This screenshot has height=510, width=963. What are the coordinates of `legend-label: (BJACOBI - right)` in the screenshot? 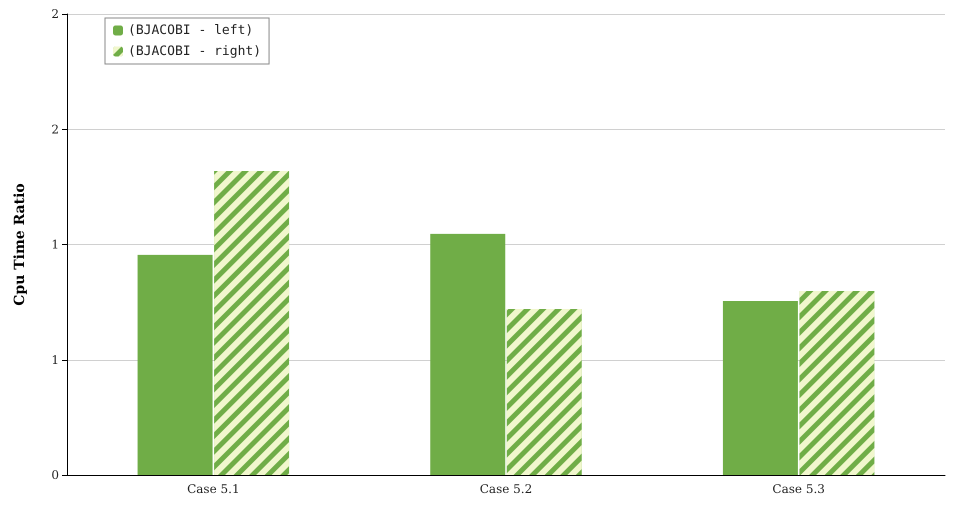 It's located at (195, 51).